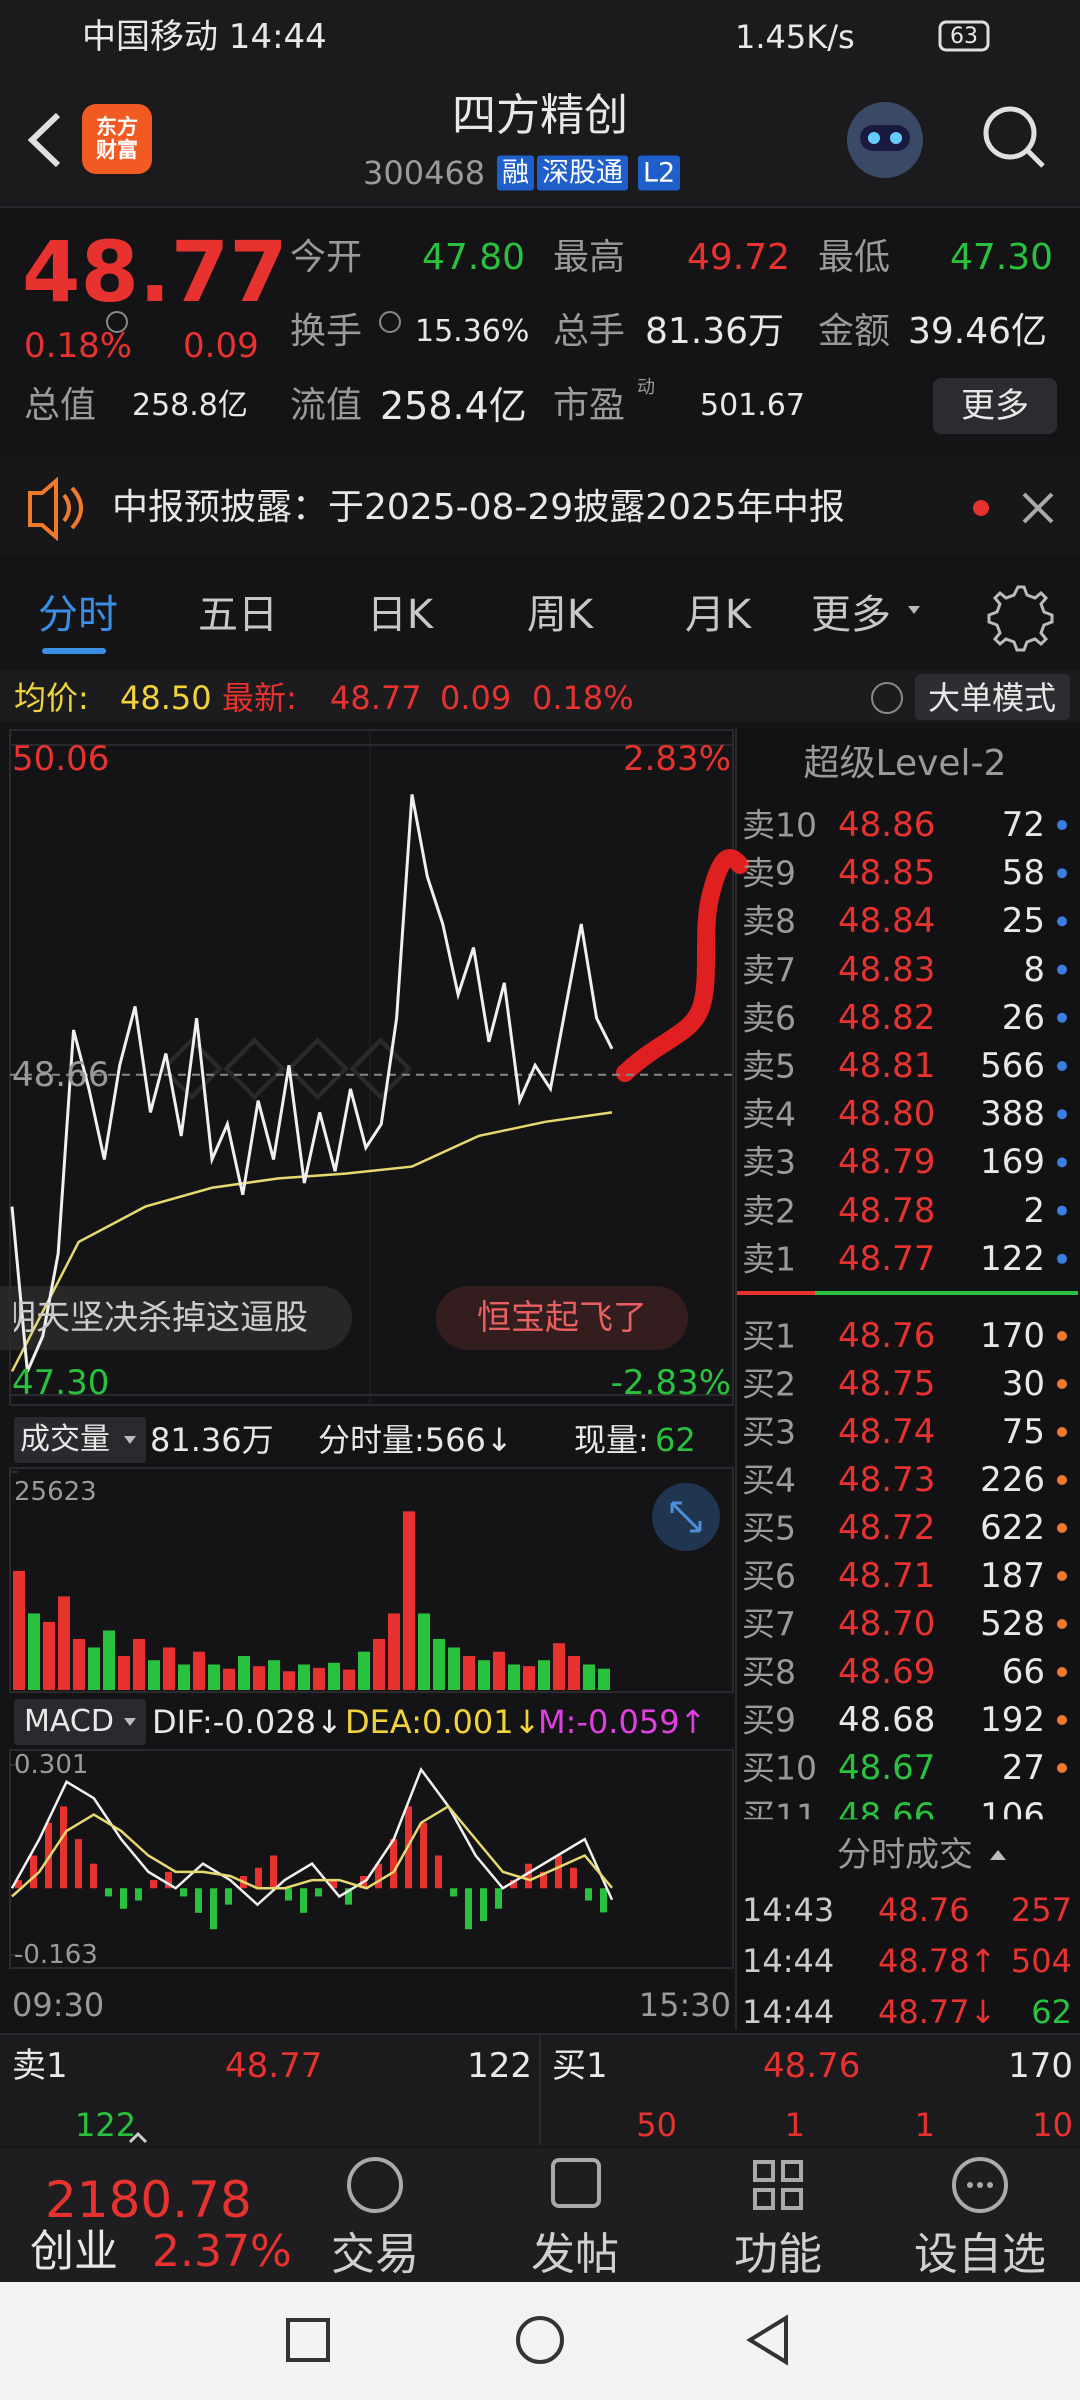 The image size is (1080, 2400). I want to click on trade-icon, so click(375, 2185).